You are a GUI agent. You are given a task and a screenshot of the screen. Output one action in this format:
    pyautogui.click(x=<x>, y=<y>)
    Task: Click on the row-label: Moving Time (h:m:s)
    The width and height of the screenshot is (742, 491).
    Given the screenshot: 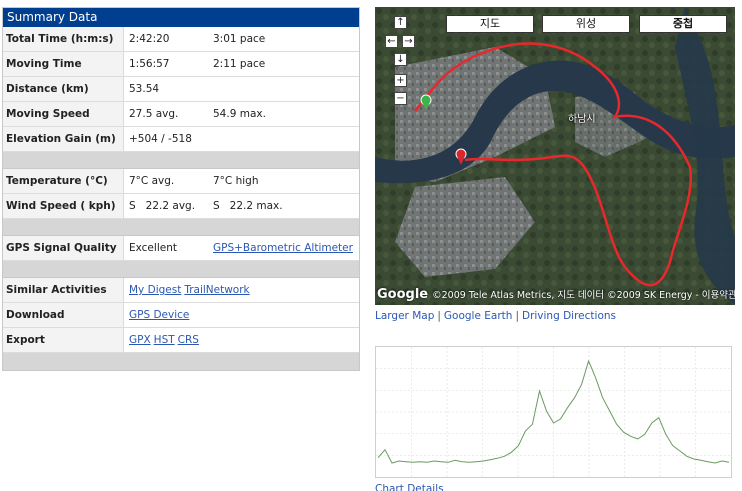 What is the action you would take?
    pyautogui.click(x=63, y=73)
    